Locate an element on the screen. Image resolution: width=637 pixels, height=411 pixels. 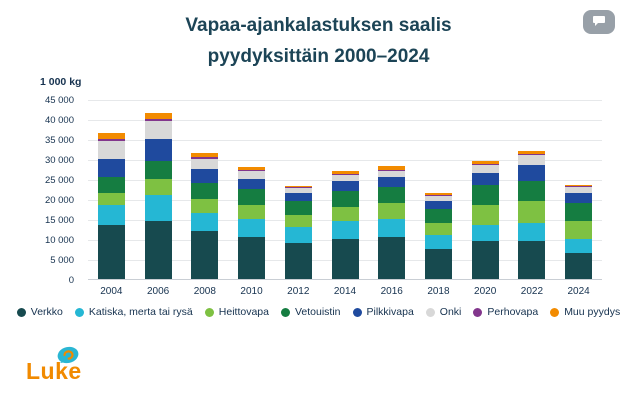
legend-item: Pilkkivapa is located at coordinates (383, 312).